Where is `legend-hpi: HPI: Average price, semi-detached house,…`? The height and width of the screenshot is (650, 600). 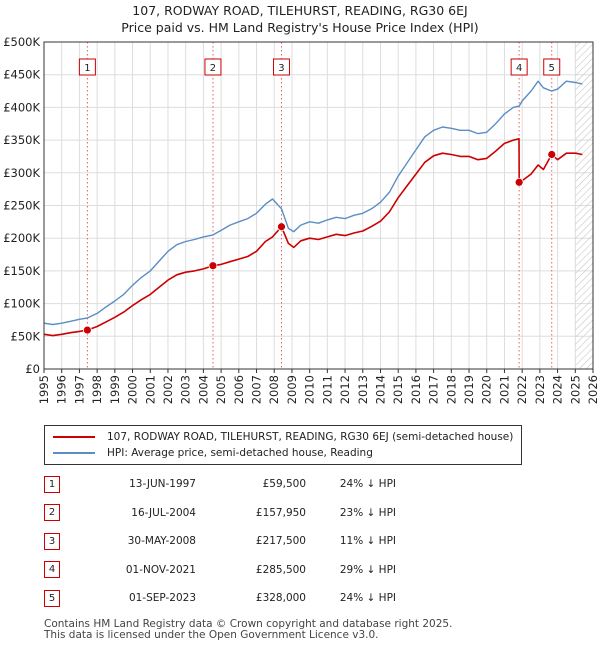 legend-hpi: HPI: Average price, semi-detached house,… is located at coordinates (213, 453).